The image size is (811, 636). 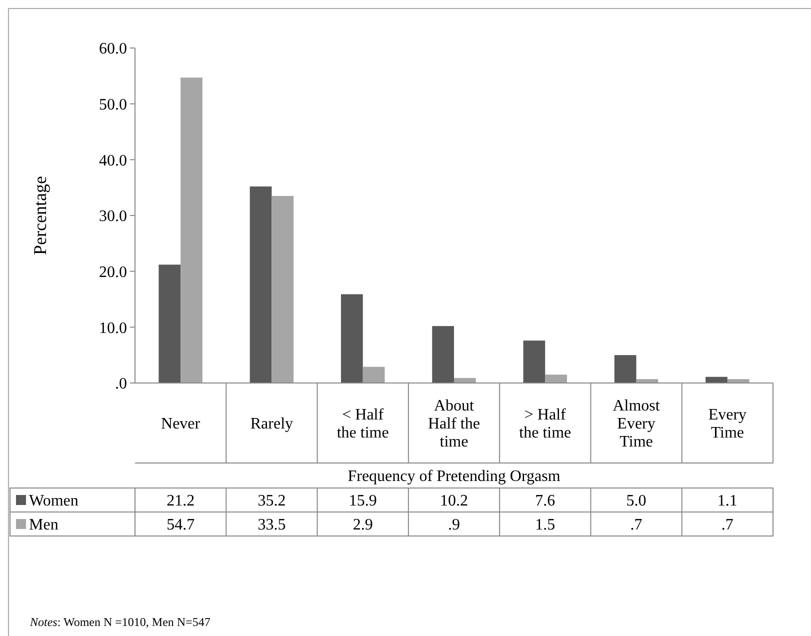 I want to click on data-label: 15.9, so click(x=362, y=501).